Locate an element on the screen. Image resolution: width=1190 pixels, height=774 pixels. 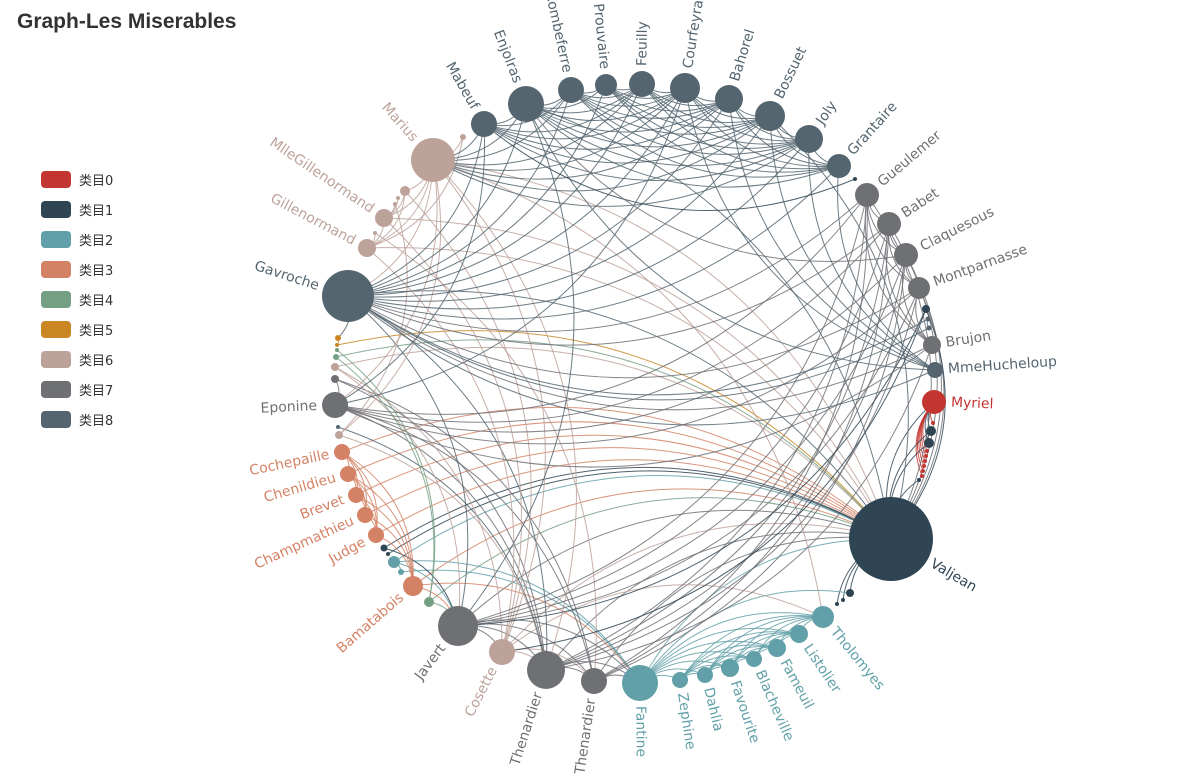
node-Anzelma is located at coordinates (335, 379).